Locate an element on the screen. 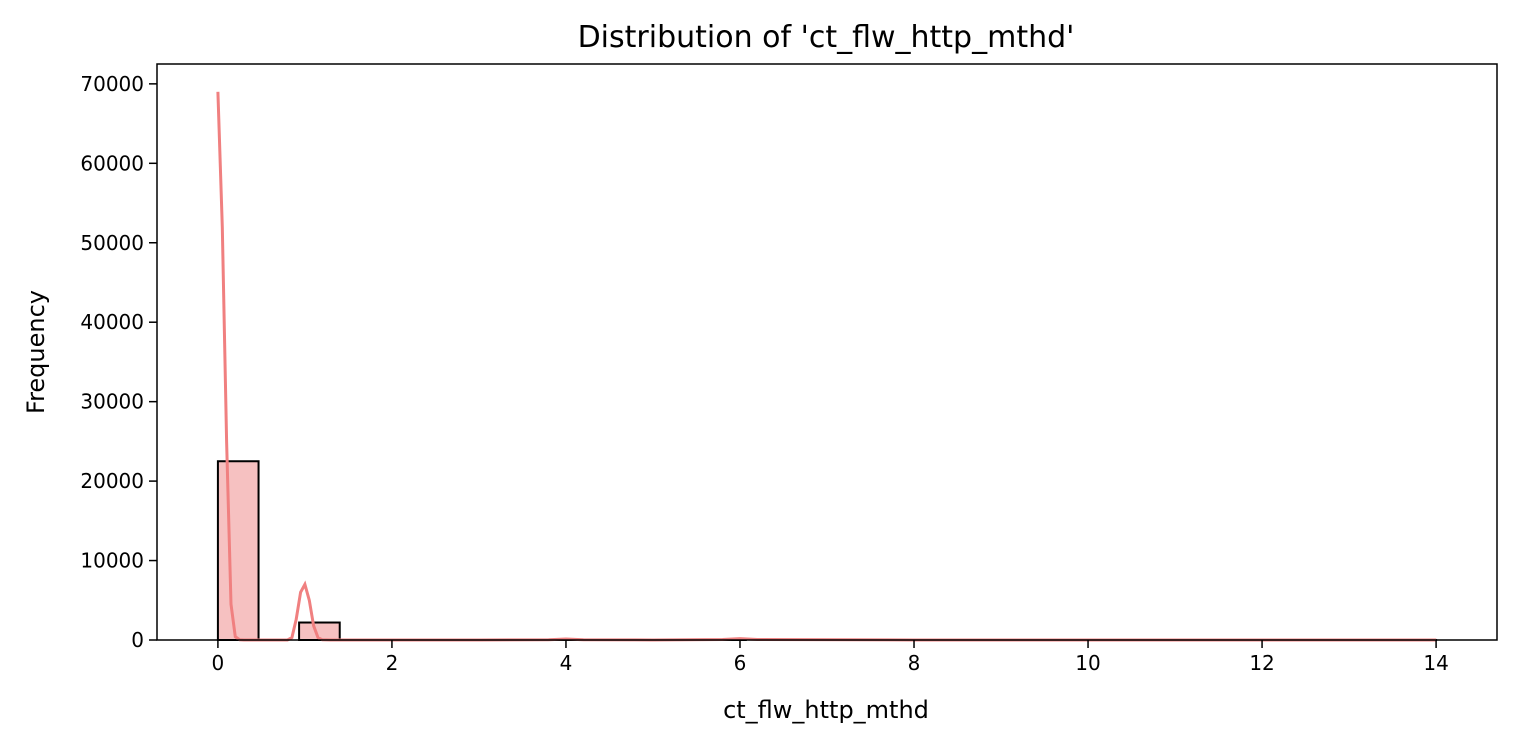 This screenshot has height=747, width=1517. x-tick-label: 10 is located at coordinates (1087, 663).